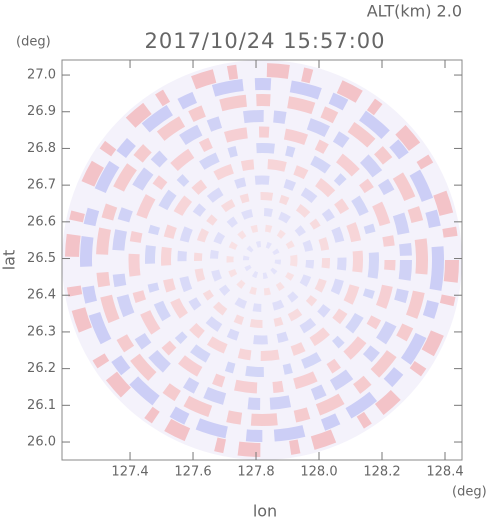 This screenshot has height=521, width=491. Describe the element at coordinates (41, 442) in the screenshot. I see `y-tick-label: 26.0` at that location.